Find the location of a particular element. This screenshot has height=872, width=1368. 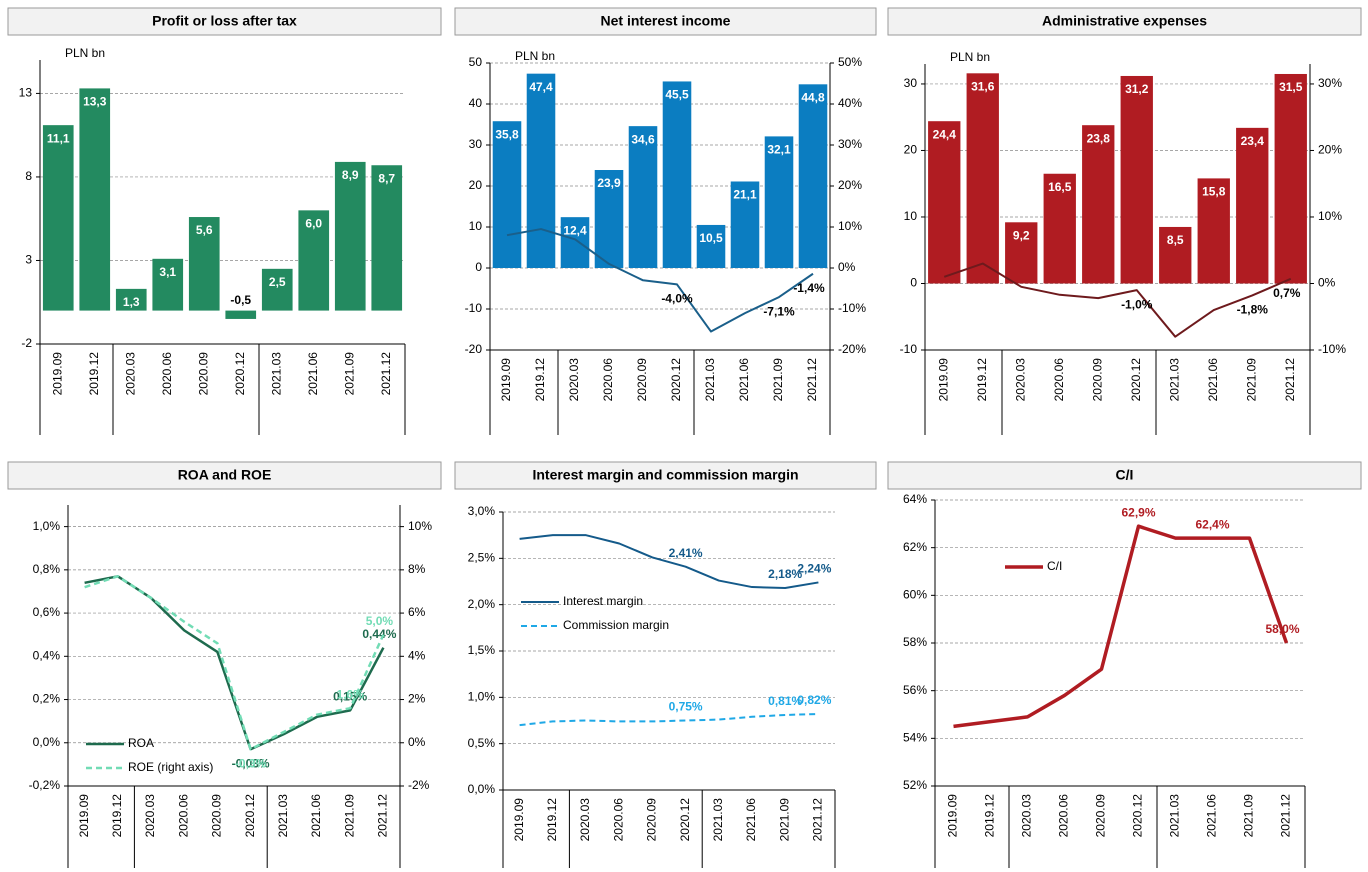

y-tick-label: 56% is located at coordinates (915, 690).